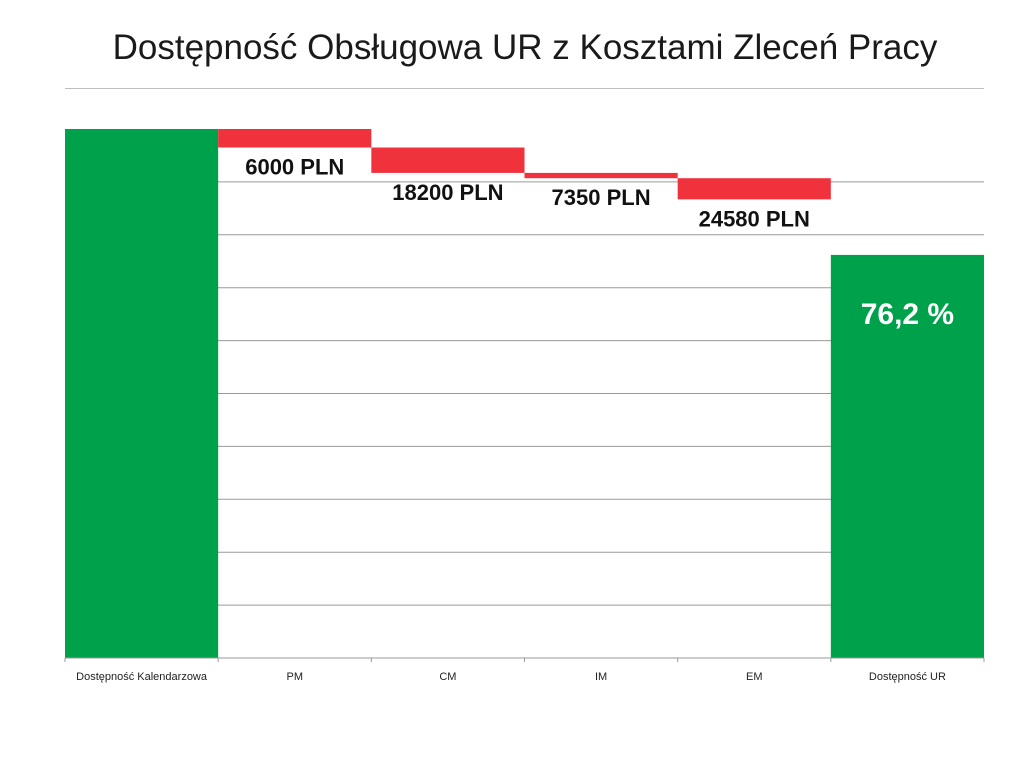 This screenshot has width=1024, height=768. Describe the element at coordinates (601, 197) in the screenshot. I see `data-label-im: 7350 PLN` at that location.